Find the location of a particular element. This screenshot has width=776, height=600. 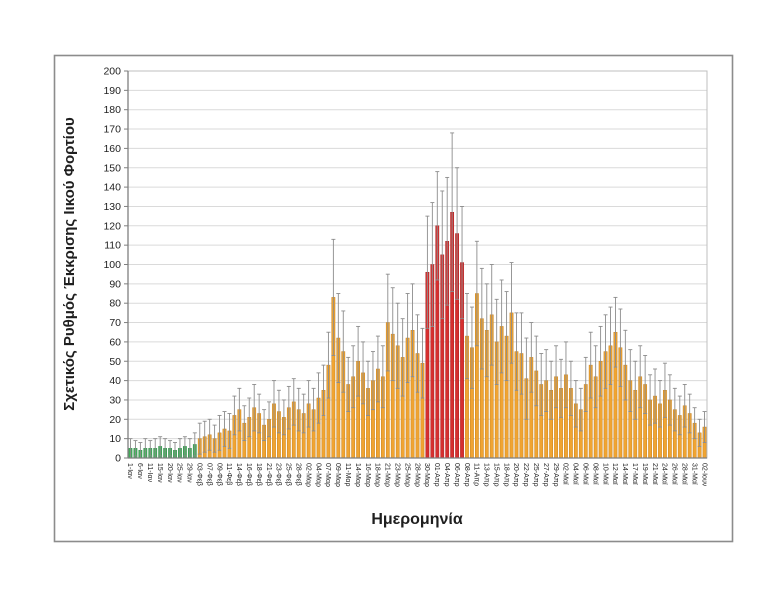

x-tick-label: 29-Απρ is located at coordinates (555, 475).